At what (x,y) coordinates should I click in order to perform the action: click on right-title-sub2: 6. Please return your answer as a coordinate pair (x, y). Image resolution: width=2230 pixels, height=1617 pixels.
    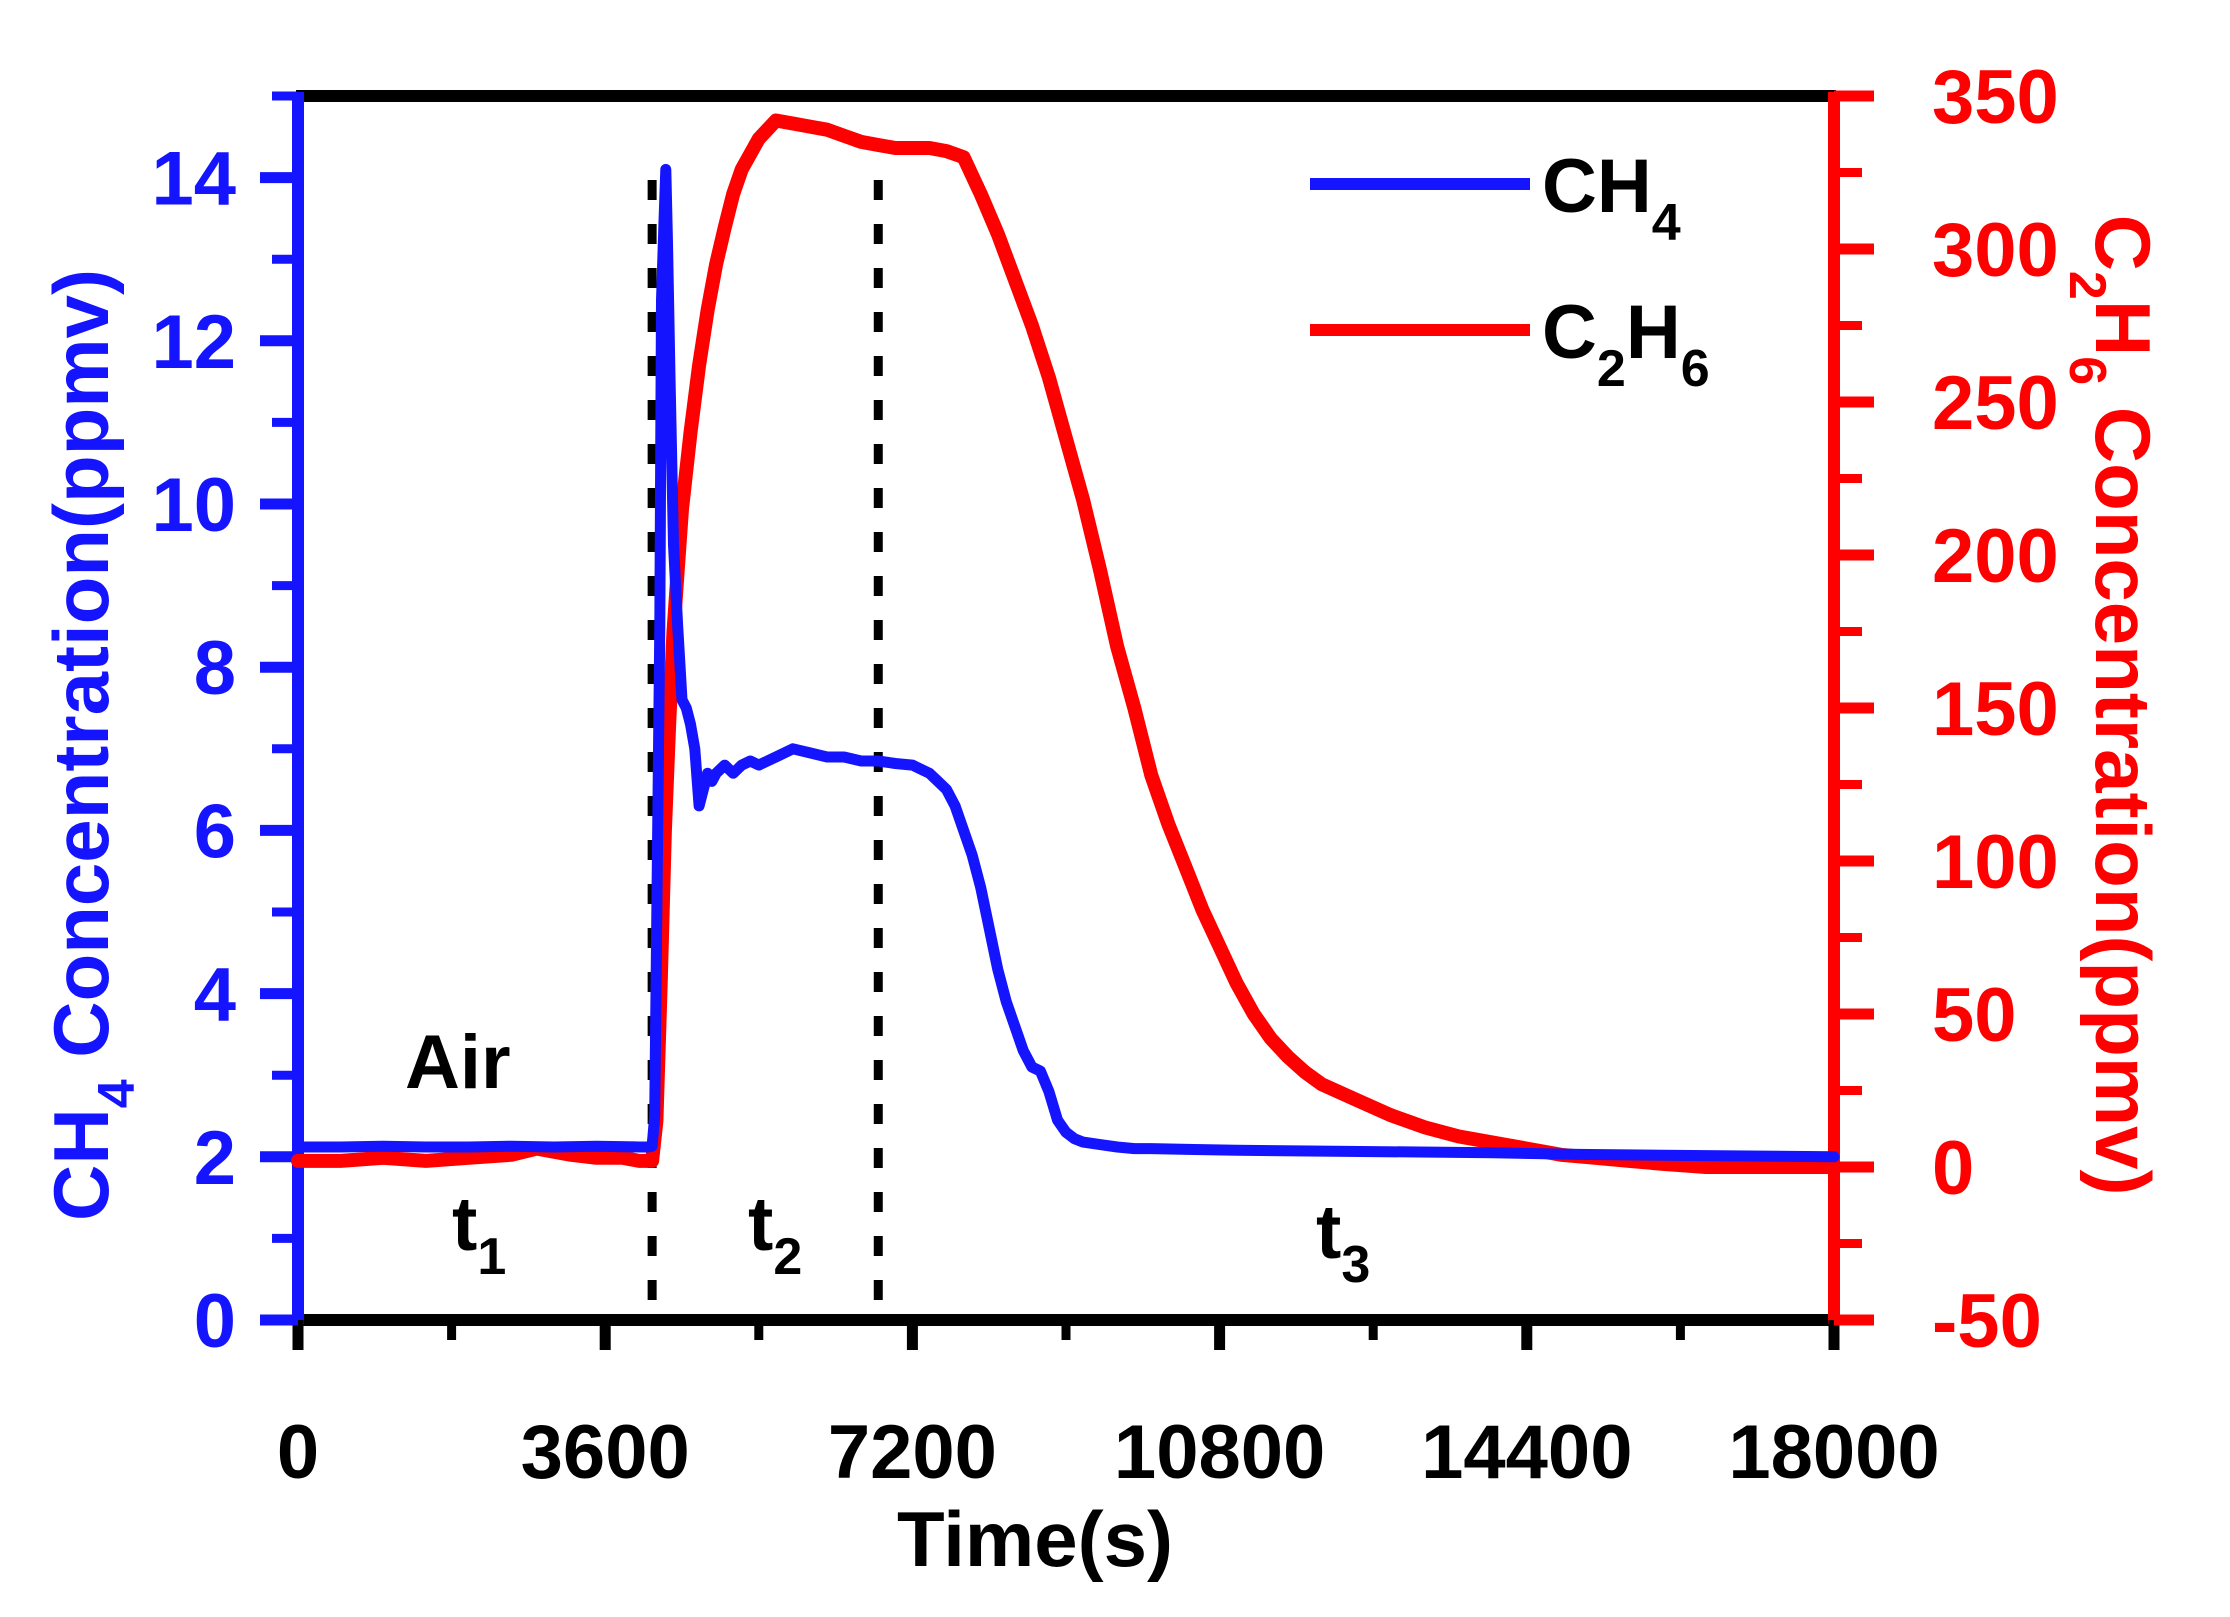
    Looking at the image, I should click on (2087, 370).